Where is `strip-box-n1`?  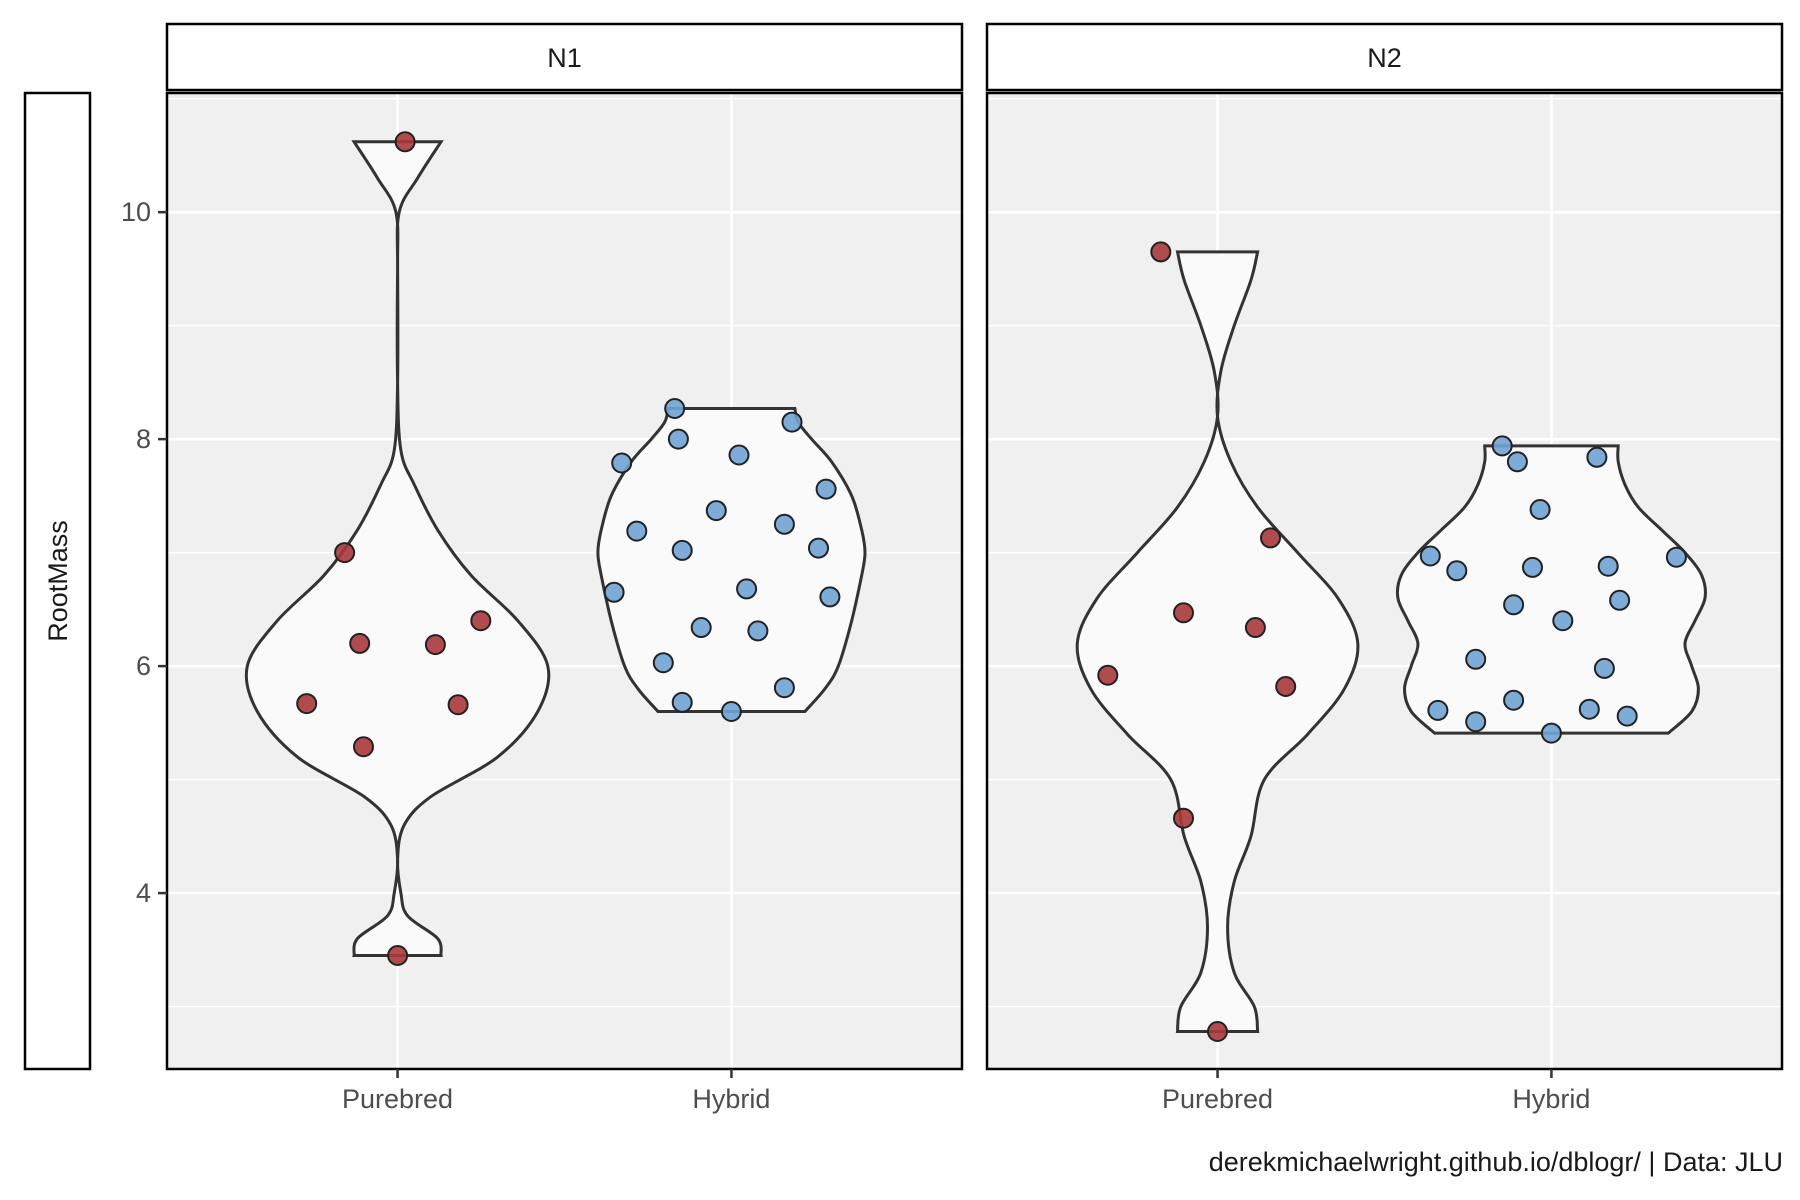
strip-box-n1 is located at coordinates (564, 57).